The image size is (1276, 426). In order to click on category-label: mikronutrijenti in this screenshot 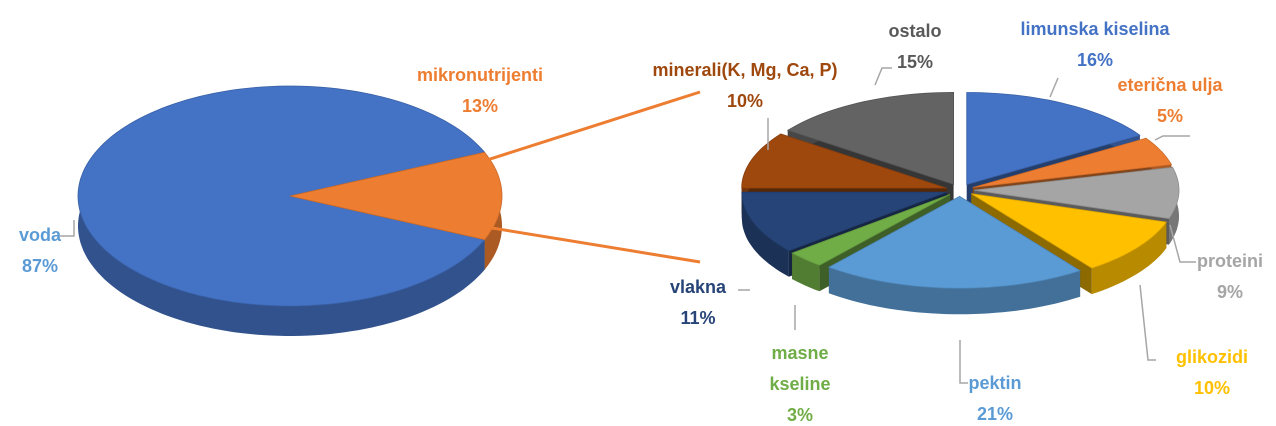, I will do `click(479, 75)`.